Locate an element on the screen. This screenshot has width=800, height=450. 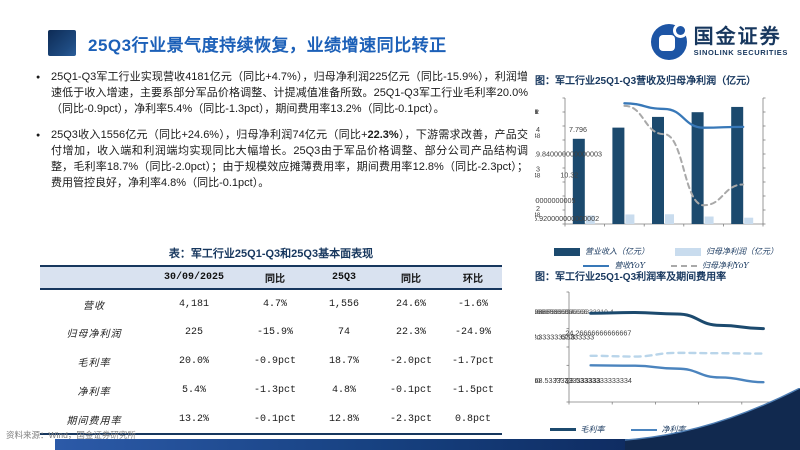
table-row: 营收 4,181 4.7% 1,556 24.6% -1.6% is located at coordinates (271, 303).